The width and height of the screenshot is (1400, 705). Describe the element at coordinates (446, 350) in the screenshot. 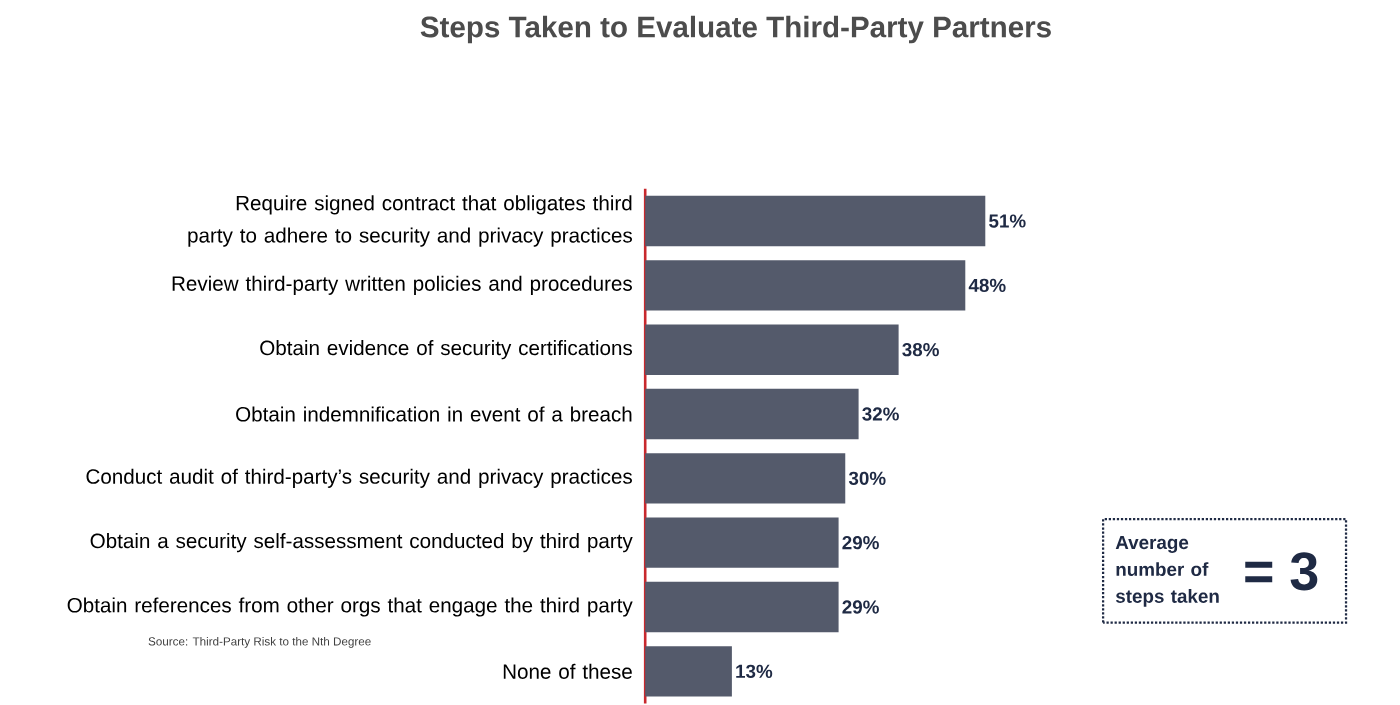

I see `y-tick-label: Obtain evidence of security certifications` at that location.